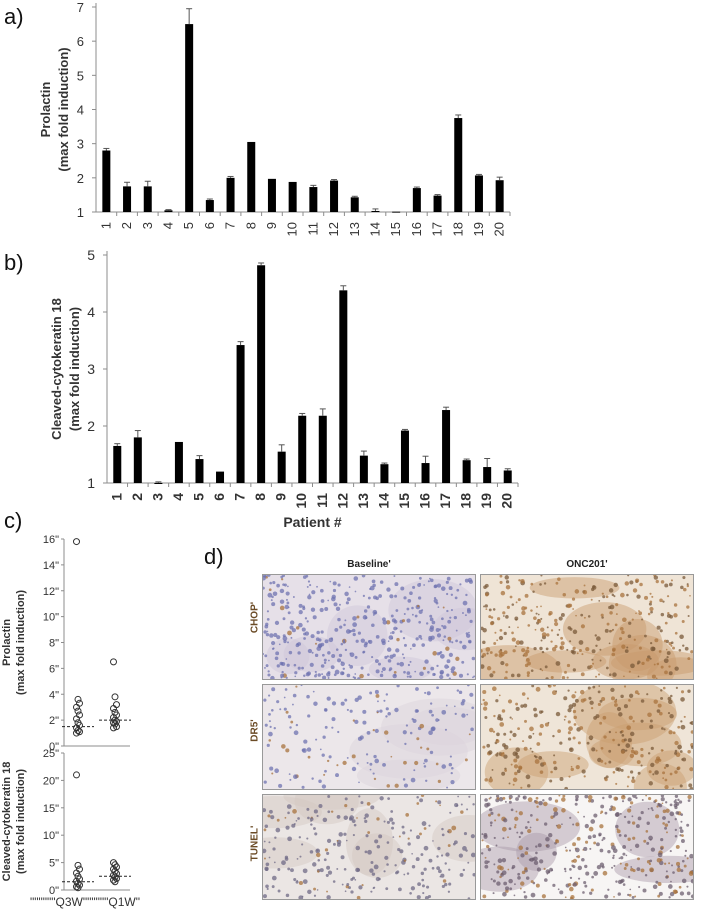 The height and width of the screenshot is (911, 709). Describe the element at coordinates (255, 843) in the screenshot. I see `row-label-tunel: TUNEL'` at that location.